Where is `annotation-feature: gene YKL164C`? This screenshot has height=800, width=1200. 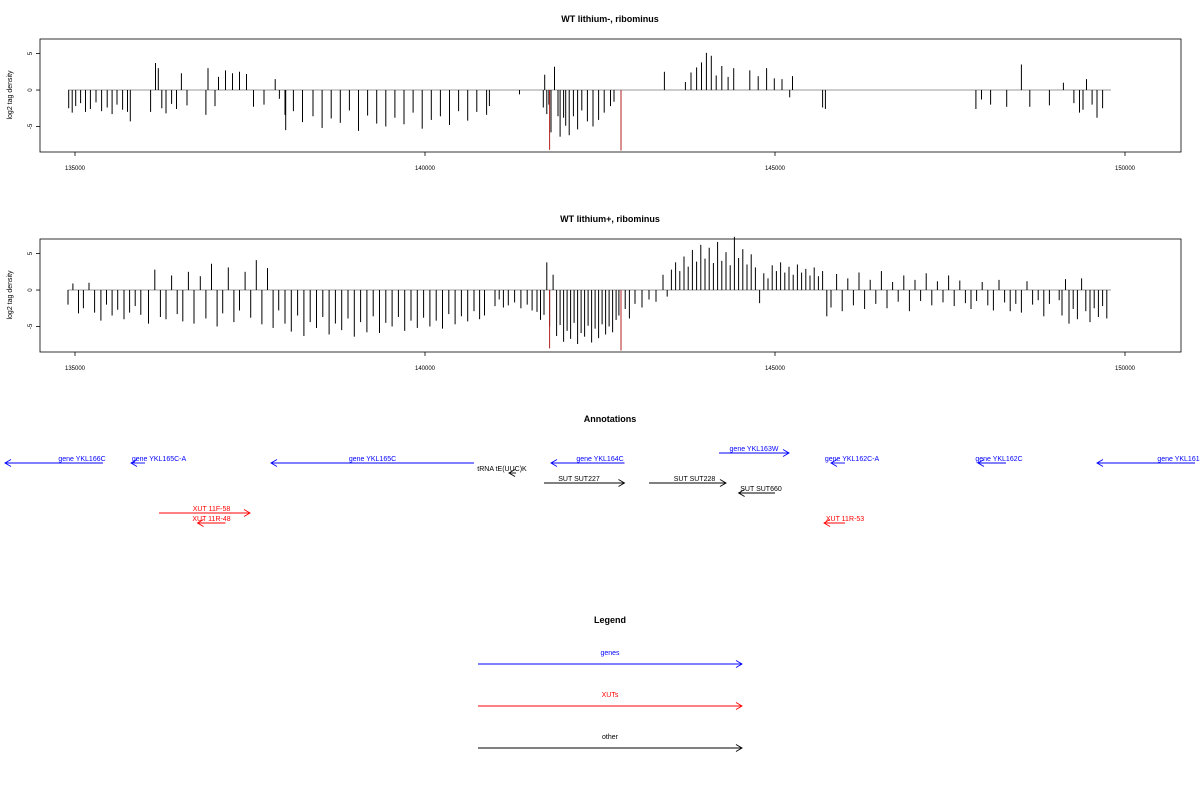
annotation-feature: gene YKL164C is located at coordinates (587, 461).